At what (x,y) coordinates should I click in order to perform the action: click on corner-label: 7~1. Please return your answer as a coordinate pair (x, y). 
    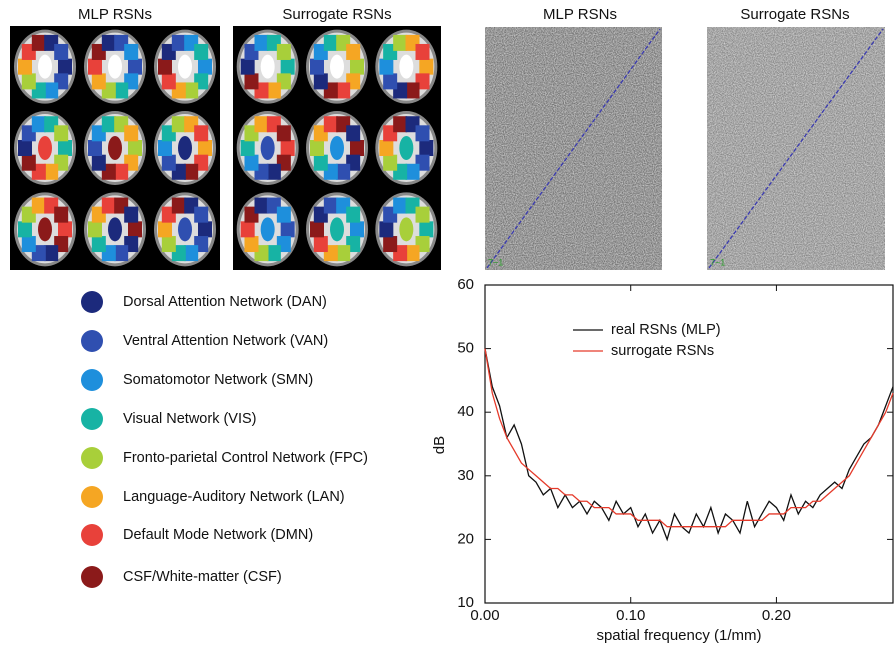
    Looking at the image, I should click on (717, 262).